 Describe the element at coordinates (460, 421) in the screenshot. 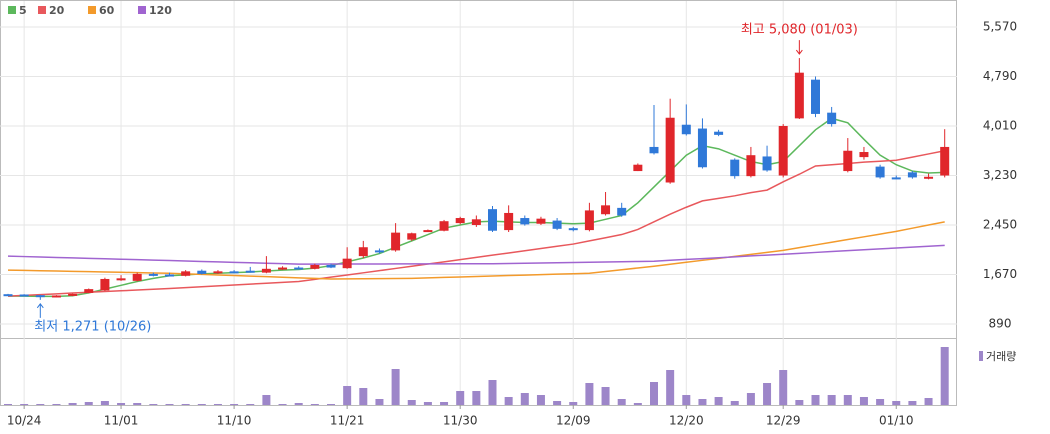

I see `x-tick-label: 11/30` at that location.